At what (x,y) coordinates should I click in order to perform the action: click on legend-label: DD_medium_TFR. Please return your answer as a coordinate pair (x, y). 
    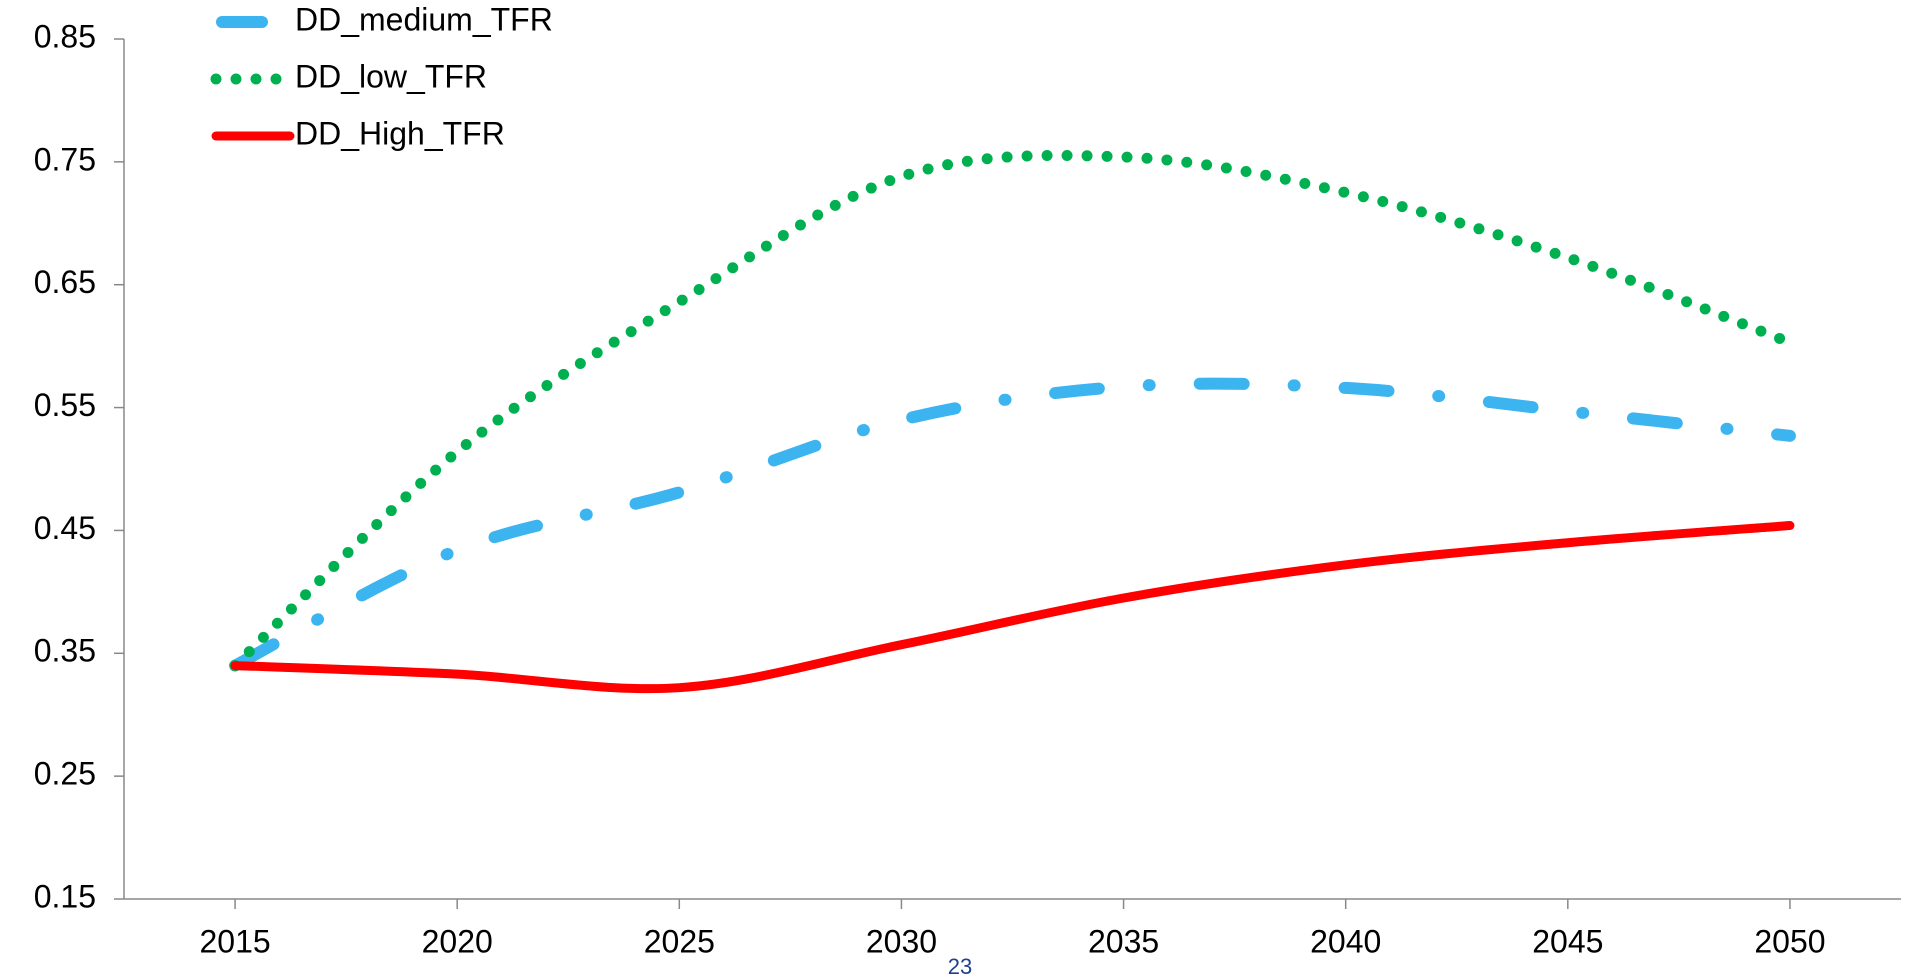
    Looking at the image, I should click on (424, 19).